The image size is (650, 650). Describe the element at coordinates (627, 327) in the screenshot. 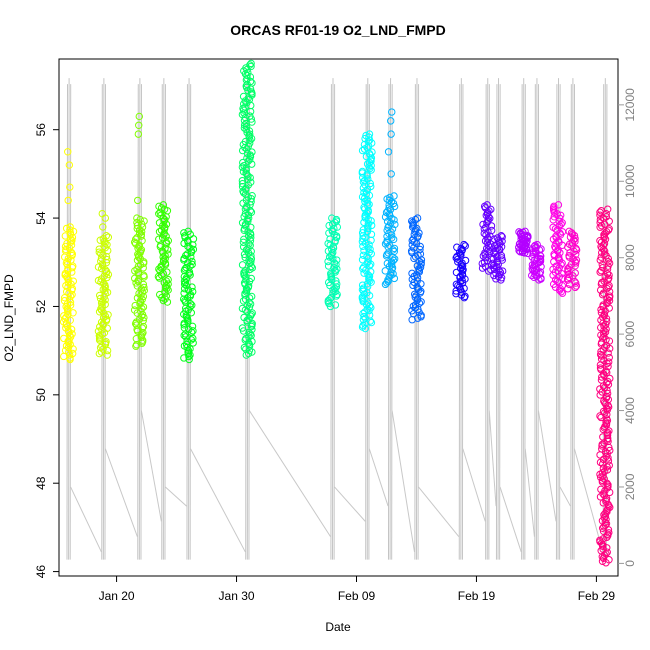

I see `y-axis-right: 0 2000 4000 6000 8000 10000 12000` at that location.